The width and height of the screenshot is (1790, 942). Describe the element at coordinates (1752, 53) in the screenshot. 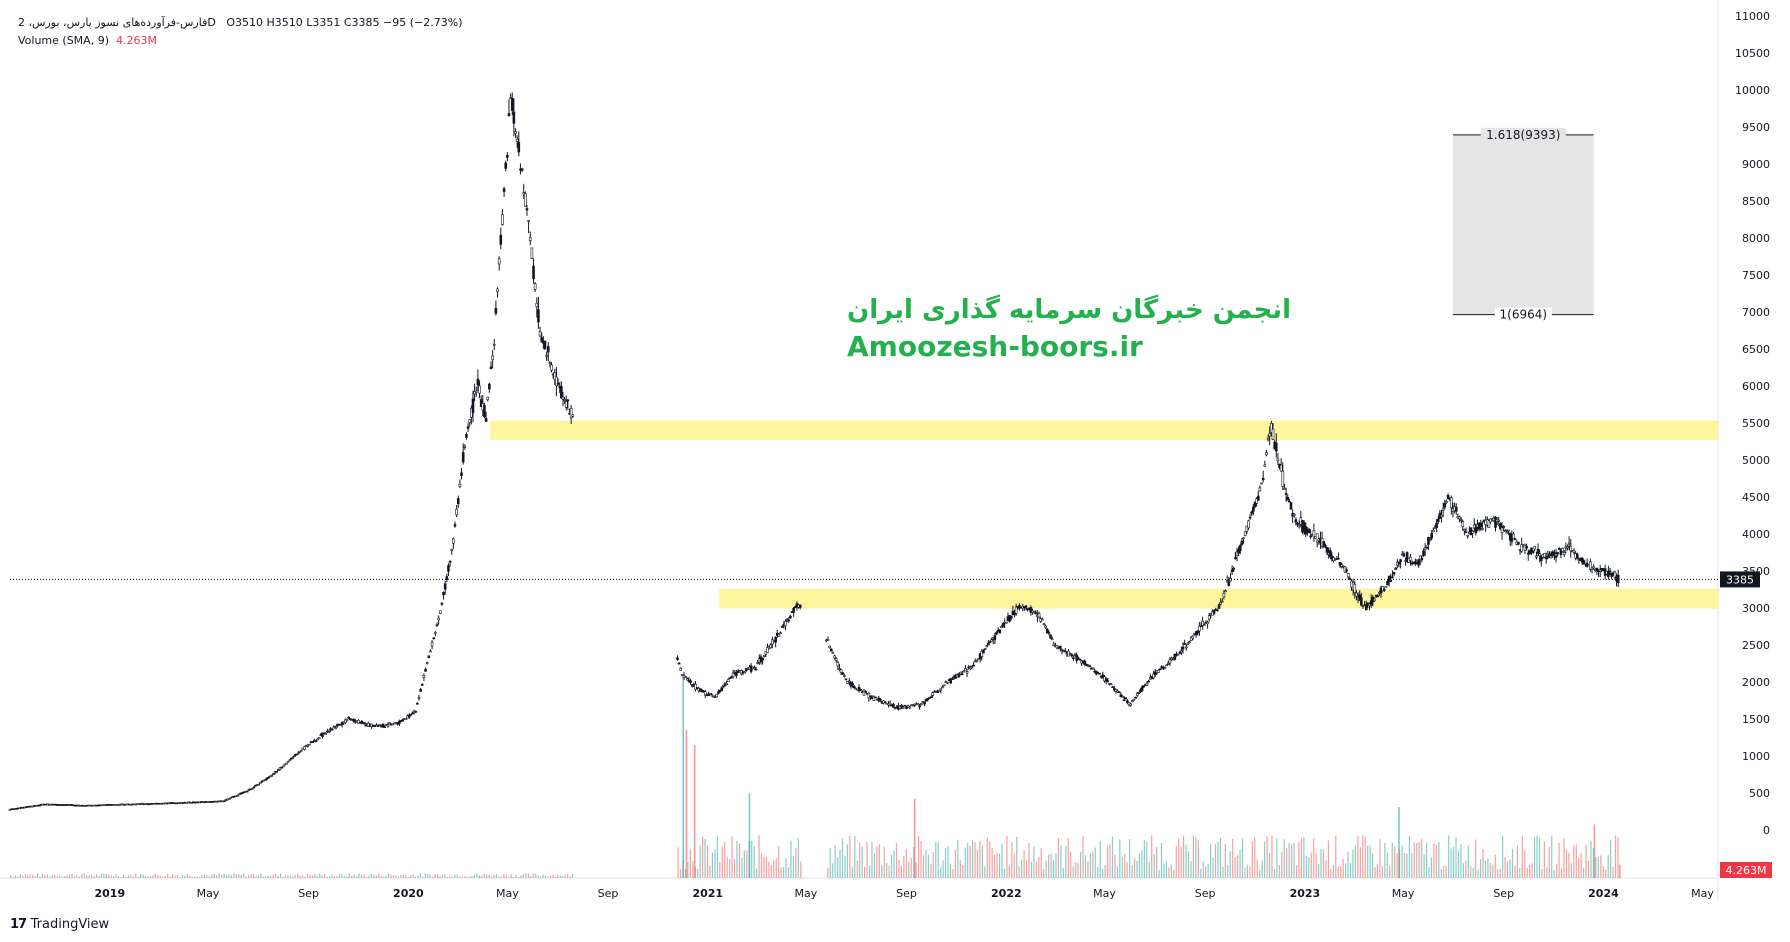

I see `price-tick-label: 10500` at that location.